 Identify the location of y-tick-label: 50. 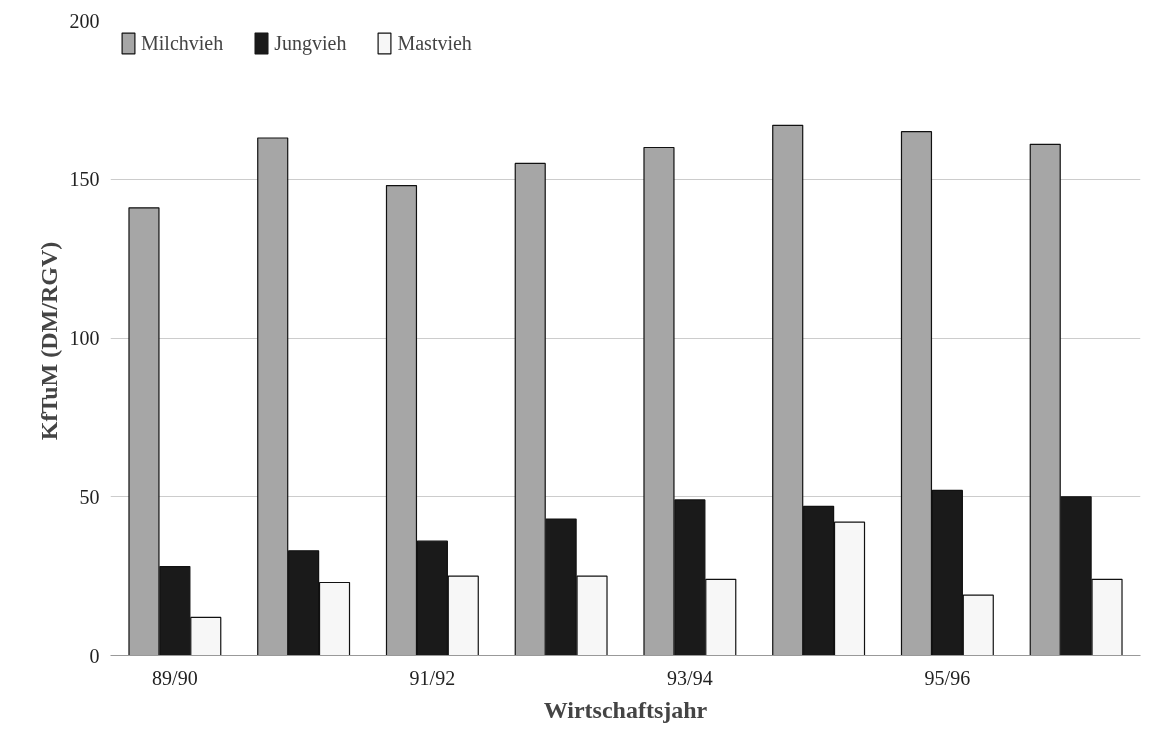
(89, 496).